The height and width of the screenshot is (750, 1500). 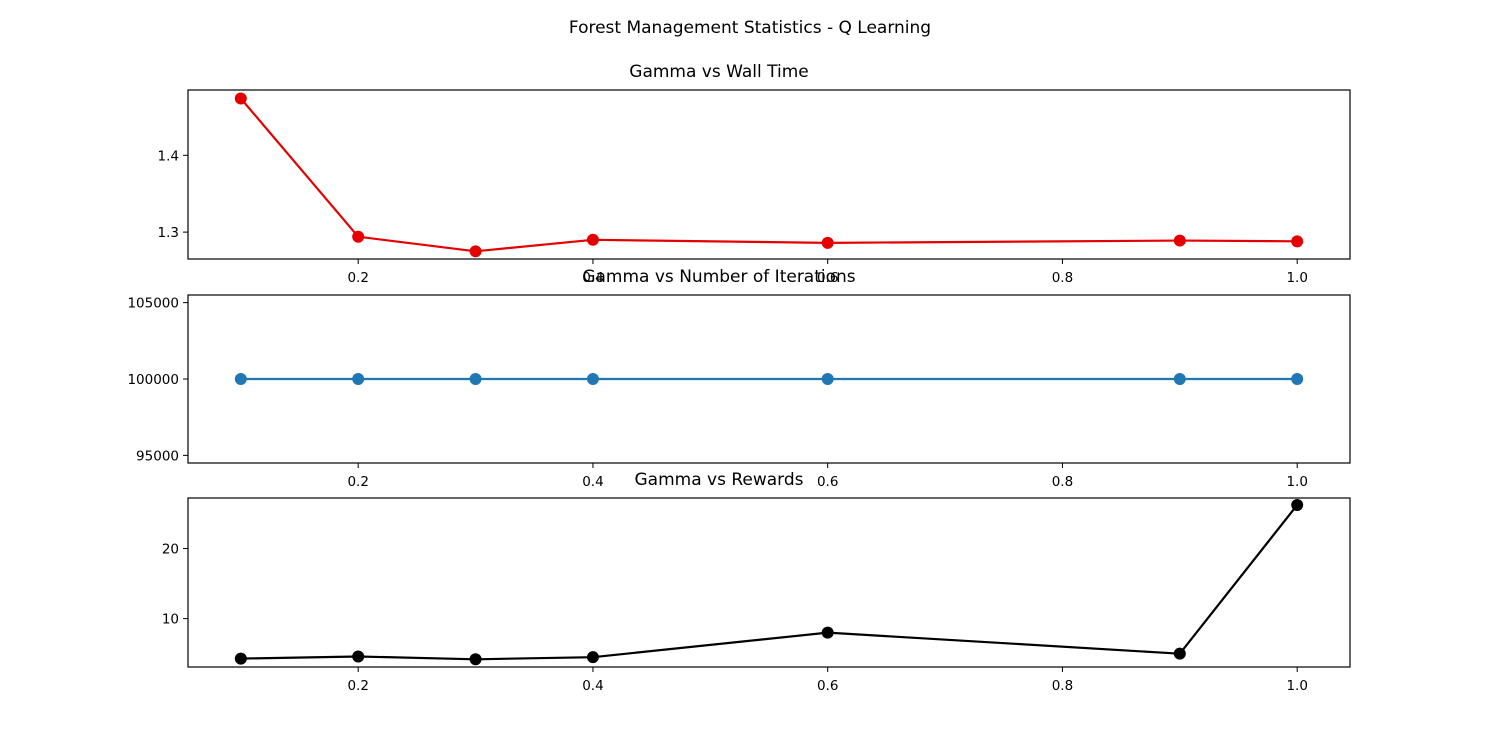 What do you see at coordinates (1296, 482) in the screenshot?
I see `subplot-2-xtick-label: 1.0` at bounding box center [1296, 482].